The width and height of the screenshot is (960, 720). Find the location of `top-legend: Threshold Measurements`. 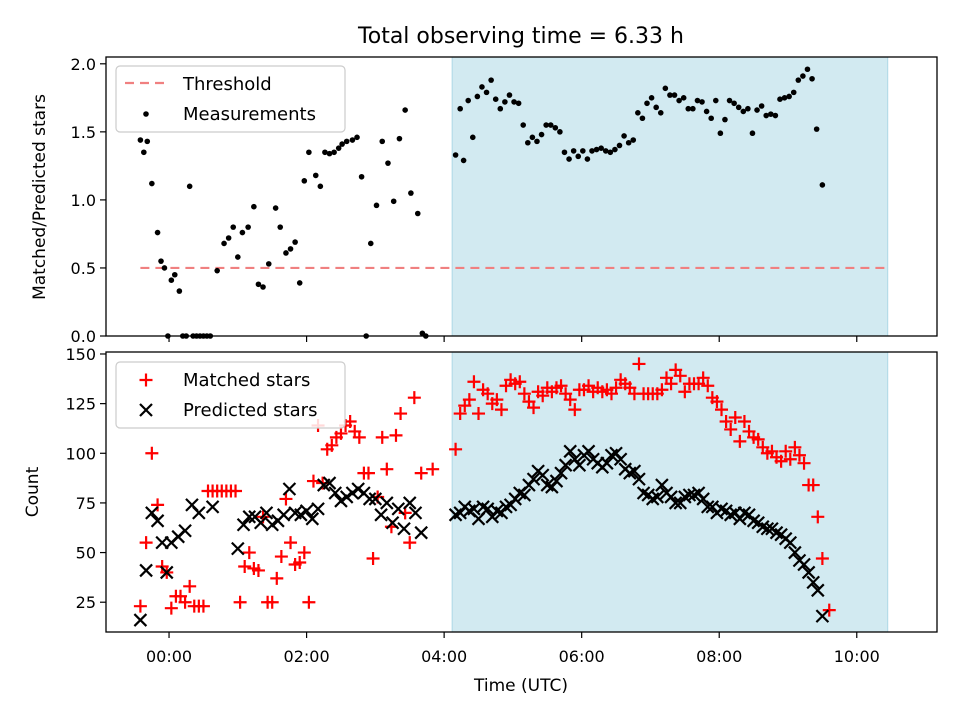

top-legend: Threshold Measurements is located at coordinates (230, 99).